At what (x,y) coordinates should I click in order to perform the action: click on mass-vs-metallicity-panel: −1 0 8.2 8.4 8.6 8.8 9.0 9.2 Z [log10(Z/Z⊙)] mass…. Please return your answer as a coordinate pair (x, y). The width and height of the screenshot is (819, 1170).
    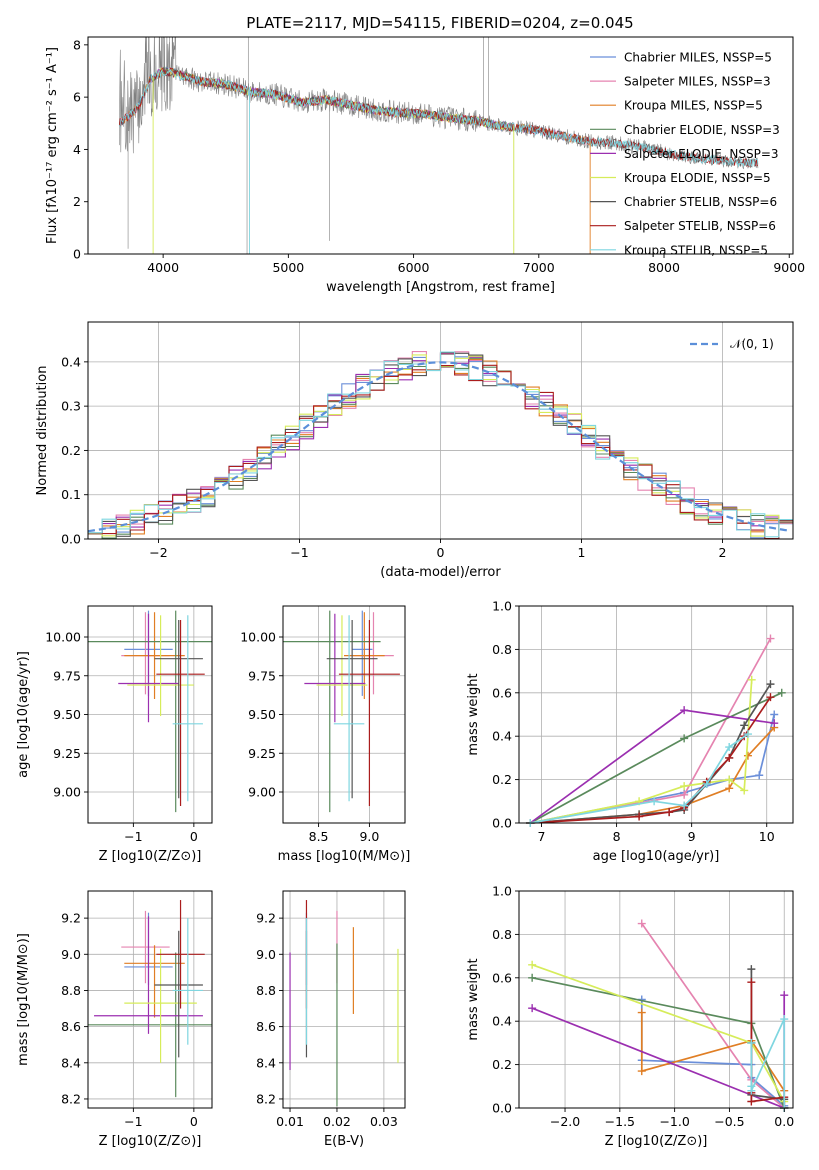
    Looking at the image, I should click on (114, 1019).